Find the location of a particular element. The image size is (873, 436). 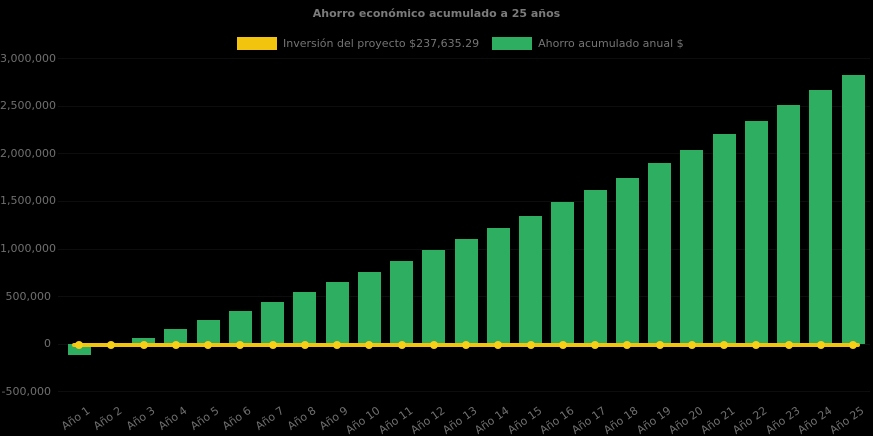

bar-año-16 is located at coordinates (563, 273).